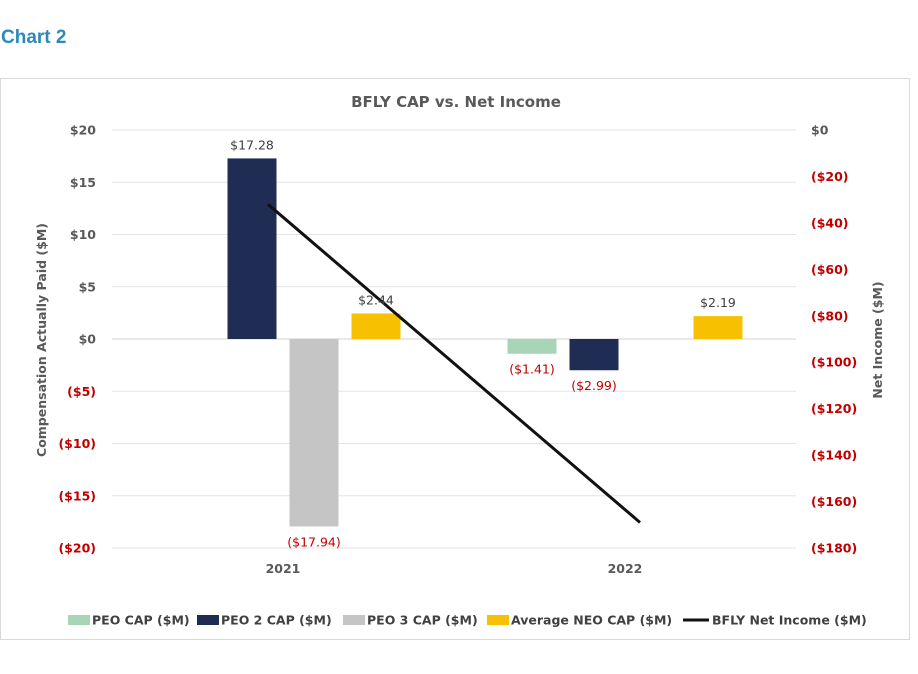 The width and height of the screenshot is (918, 674). What do you see at coordinates (83, 130) in the screenshot?
I see `y-tick-label: $20` at bounding box center [83, 130].